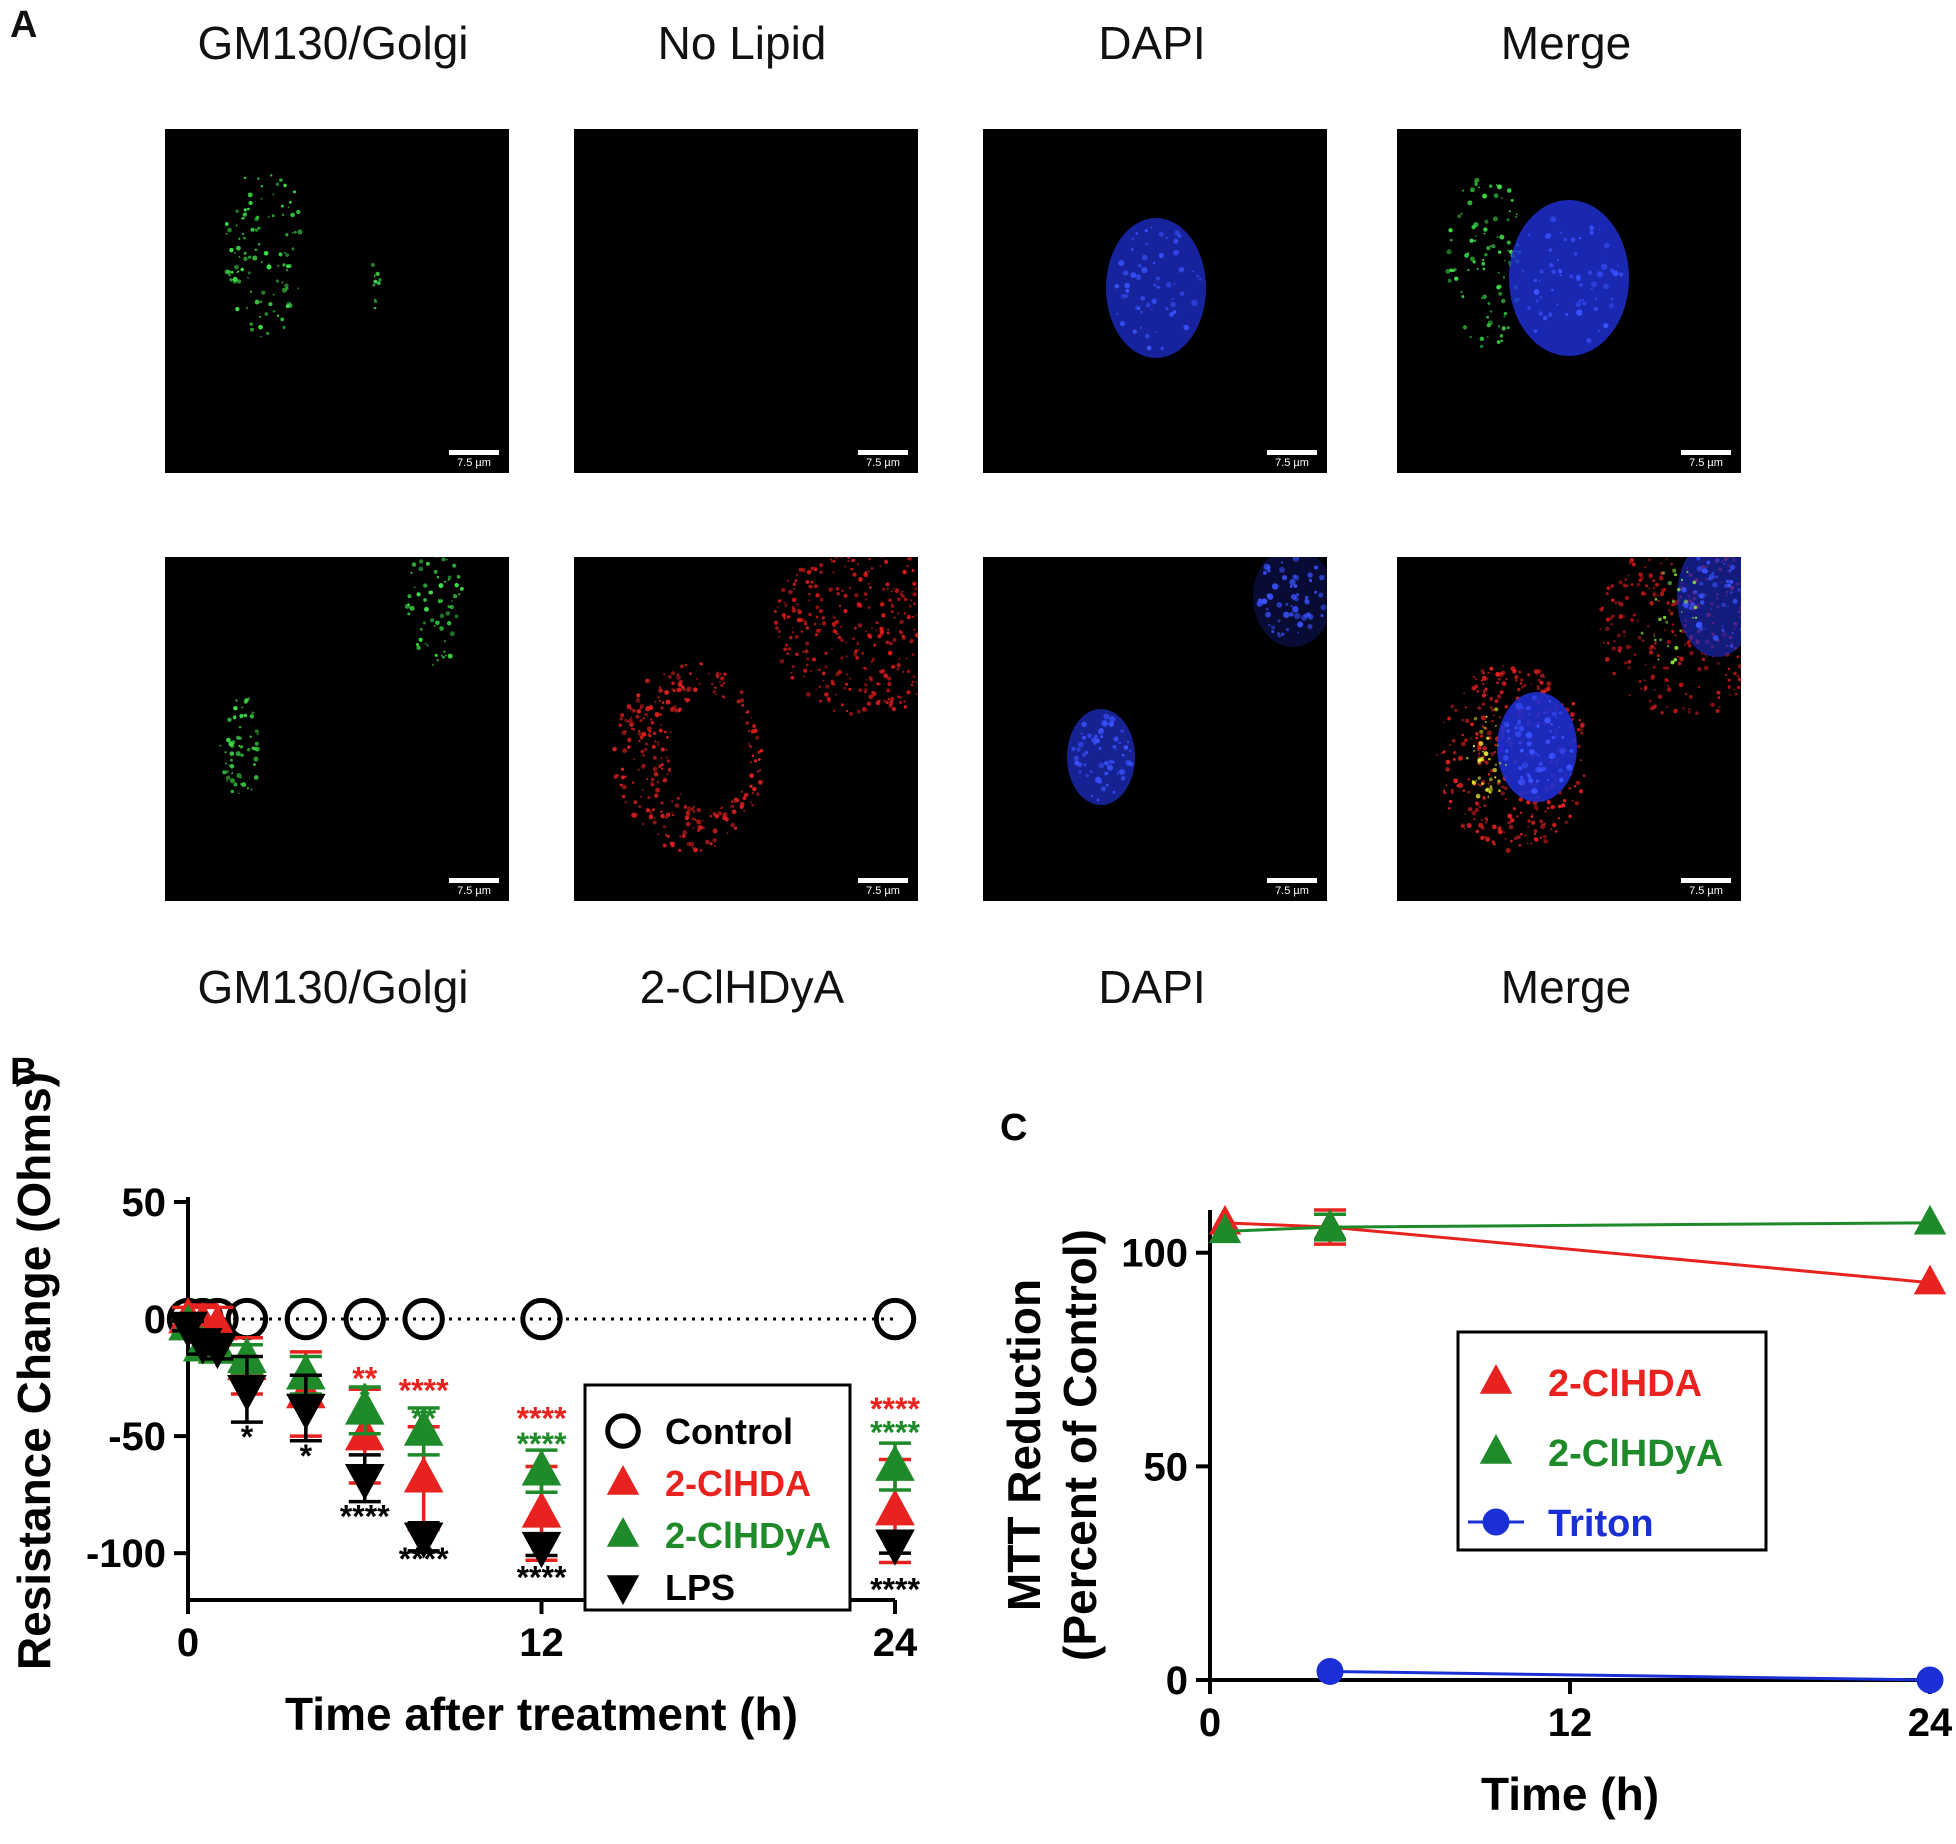 This screenshot has height=1844, width=1956. I want to click on x-axis-title: Time after treatment (h), so click(541, 1714).